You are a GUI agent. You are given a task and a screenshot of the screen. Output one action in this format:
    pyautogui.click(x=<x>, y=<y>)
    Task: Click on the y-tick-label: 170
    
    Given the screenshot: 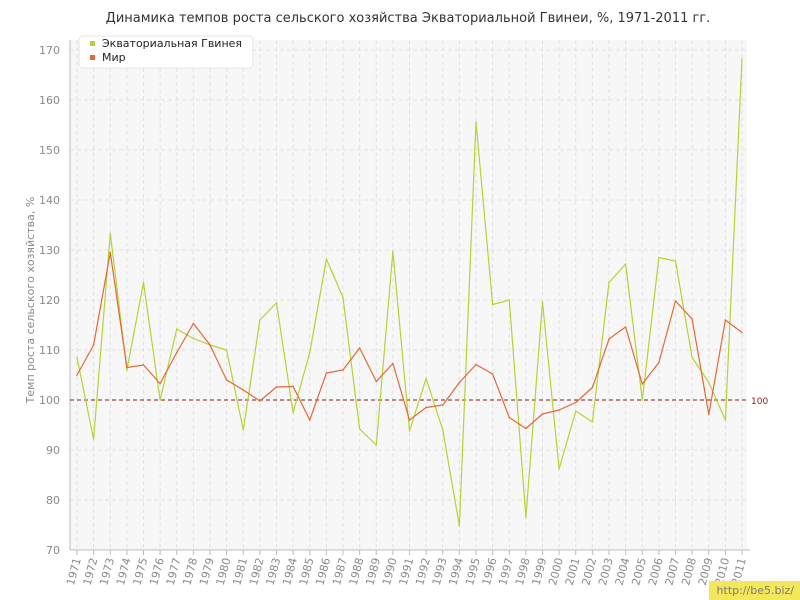 What is the action you would take?
    pyautogui.click(x=49, y=50)
    